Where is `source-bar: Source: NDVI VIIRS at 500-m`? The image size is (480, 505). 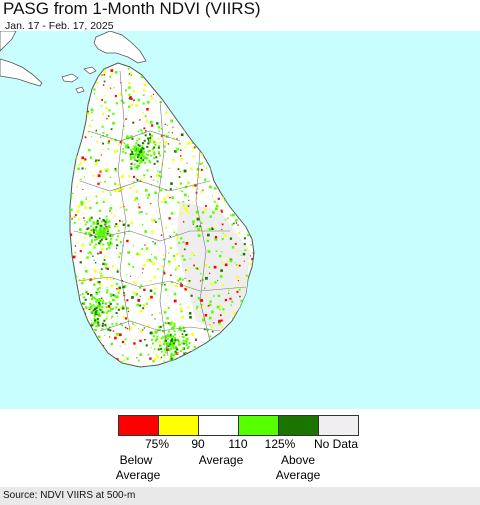 source-bar: Source: NDVI VIIRS at 500-m is located at coordinates (240, 496).